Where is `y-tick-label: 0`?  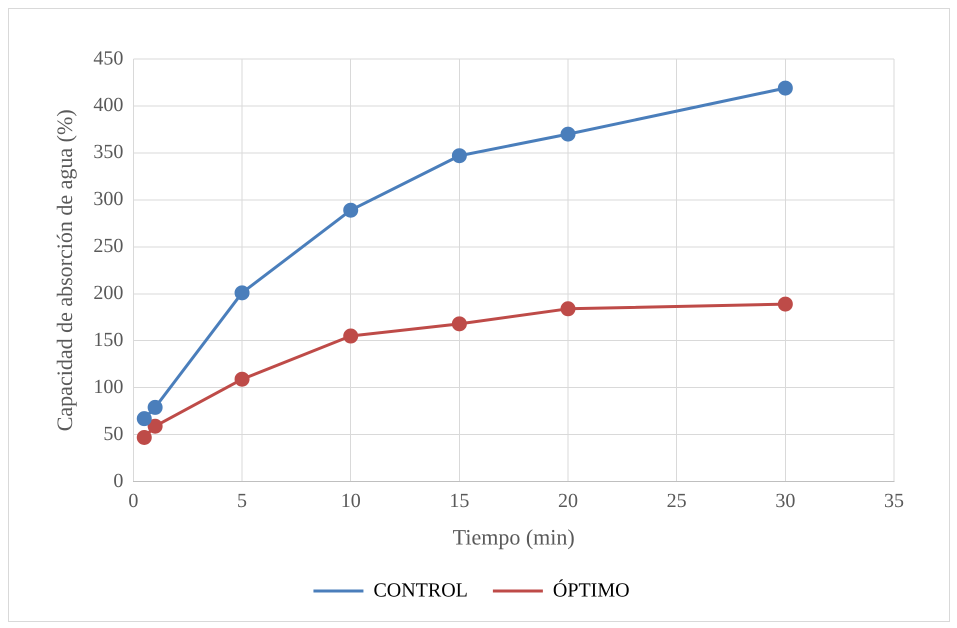 y-tick-label: 0 is located at coordinates (118, 481).